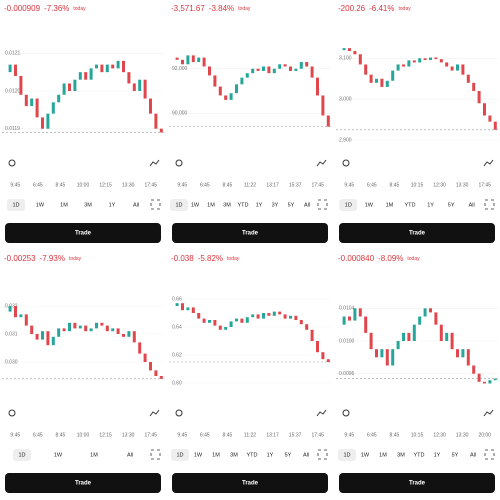  Describe the element at coordinates (275, 205) in the screenshot. I see `period-button: 3Y` at that location.